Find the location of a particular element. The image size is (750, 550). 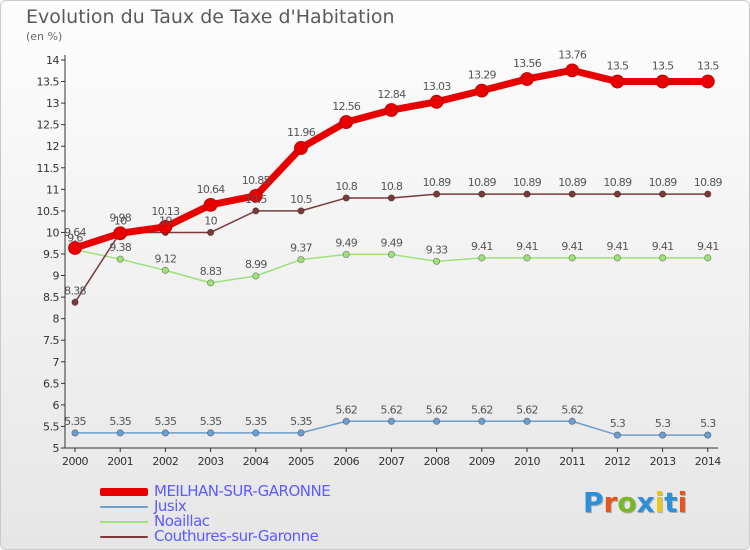

y-tick-label: 13.5 is located at coordinates (48, 82).